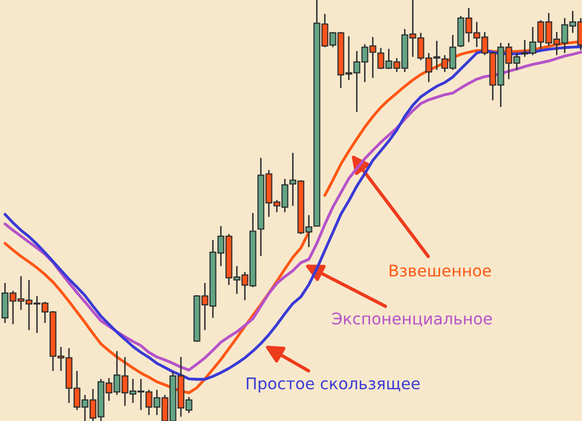 Image resolution: width=582 pixels, height=421 pixels. What do you see at coordinates (440, 270) in the screenshot?
I see `text: Взвешенное` at bounding box center [440, 270].